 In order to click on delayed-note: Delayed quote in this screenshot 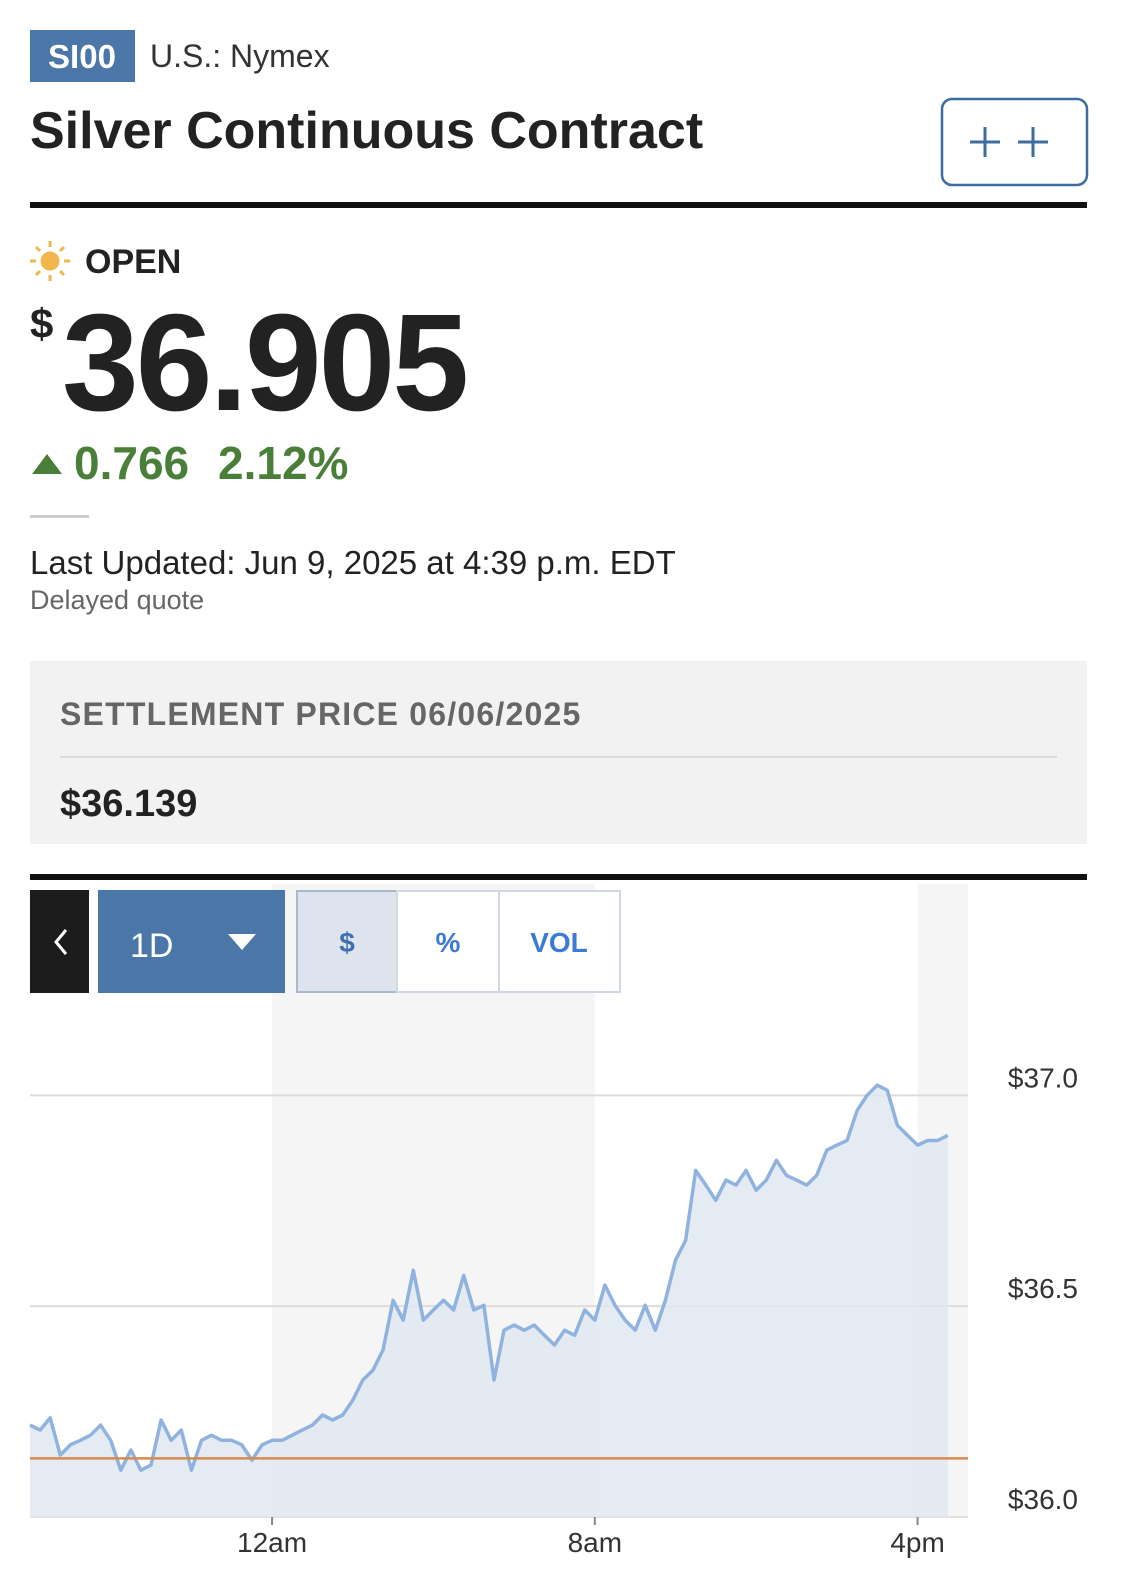, I will do `click(117, 600)`.